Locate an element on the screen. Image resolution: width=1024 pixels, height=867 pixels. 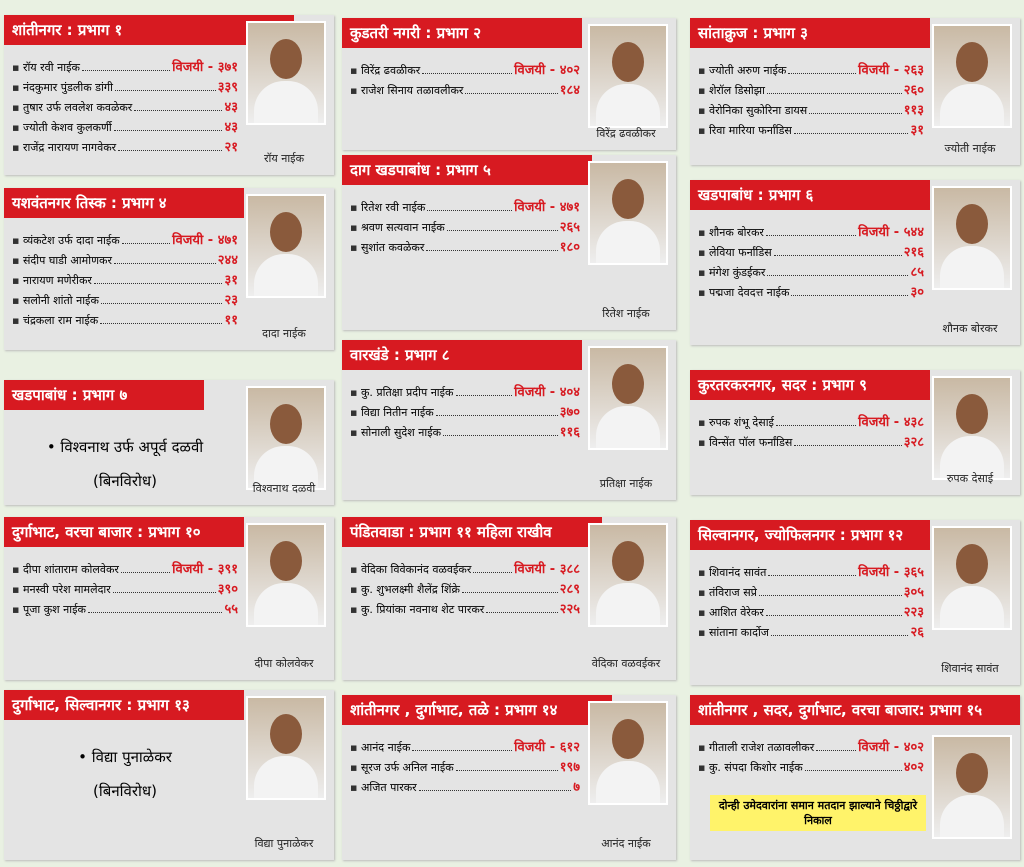
candidate-name: आशित वेरेकर is located at coordinates (731, 612).